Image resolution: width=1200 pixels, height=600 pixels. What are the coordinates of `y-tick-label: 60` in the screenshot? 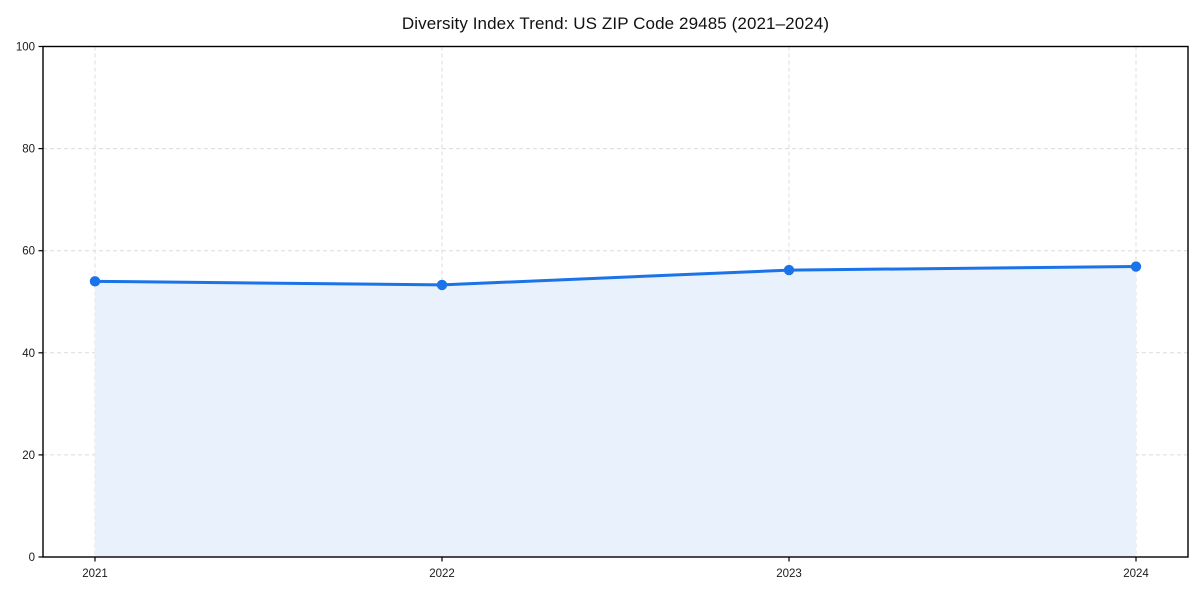 It's located at (28, 252).